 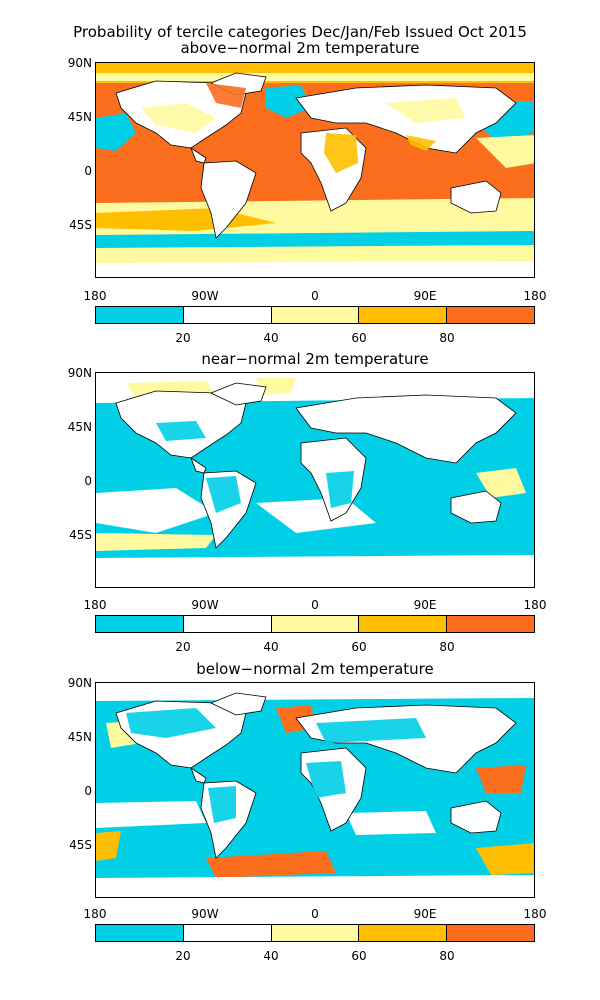 What do you see at coordinates (315, 669) in the screenshot?
I see `panel-title-below: below−normal 2m temperature` at bounding box center [315, 669].